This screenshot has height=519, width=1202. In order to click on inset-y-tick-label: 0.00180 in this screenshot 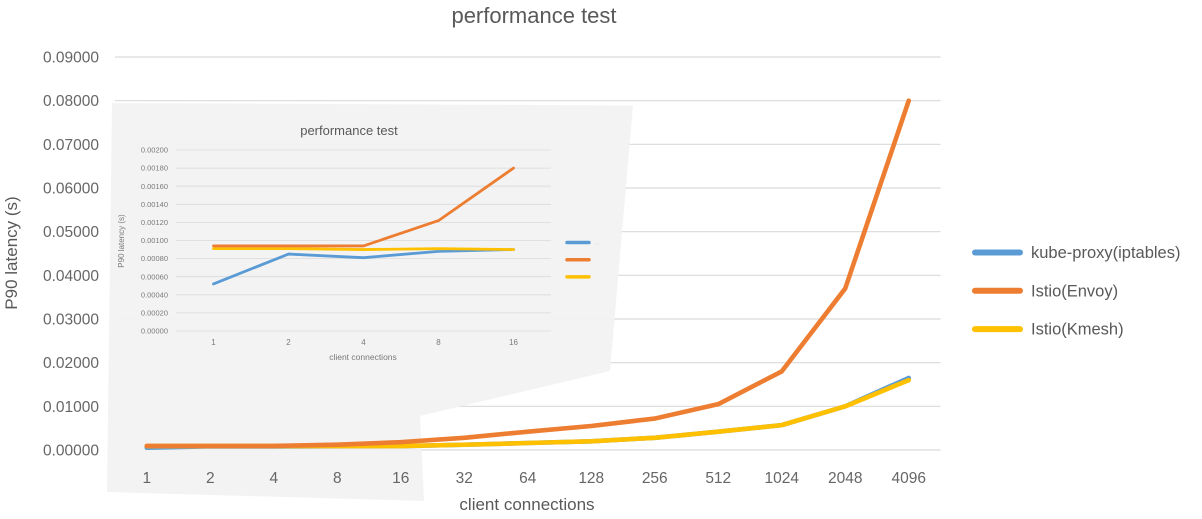, I will do `click(154, 168)`.